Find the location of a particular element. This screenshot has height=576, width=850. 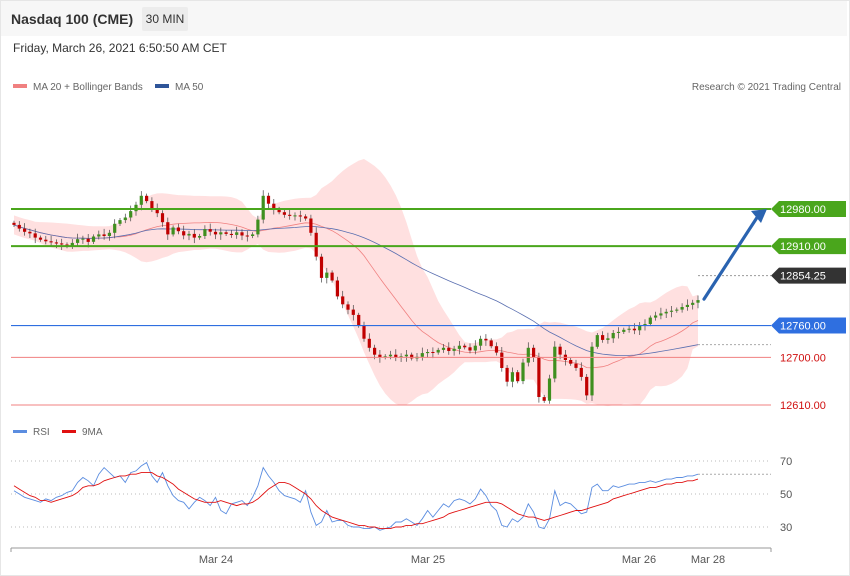

rsi-tick-label: 30 is located at coordinates (786, 528).